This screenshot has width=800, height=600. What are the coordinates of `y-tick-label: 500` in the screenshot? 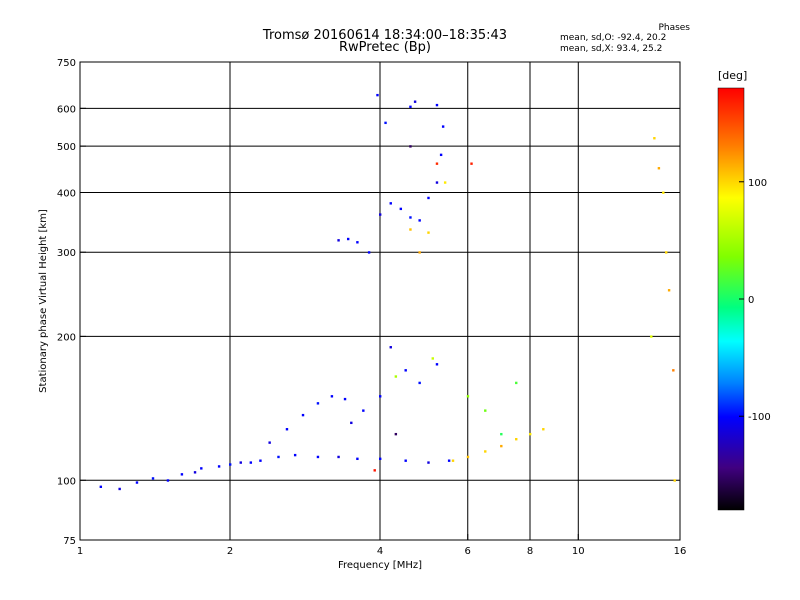 It's located at (66, 147).